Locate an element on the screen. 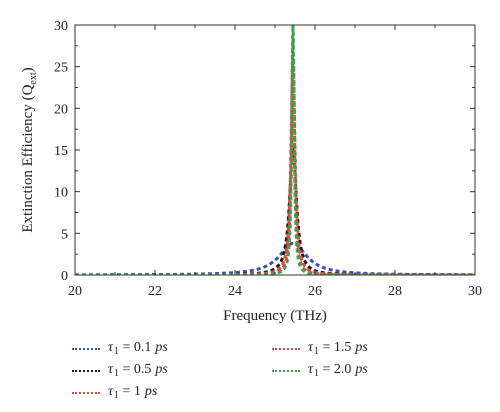  legend-item-3: τ1 = 1.5 ps is located at coordinates (320, 348).